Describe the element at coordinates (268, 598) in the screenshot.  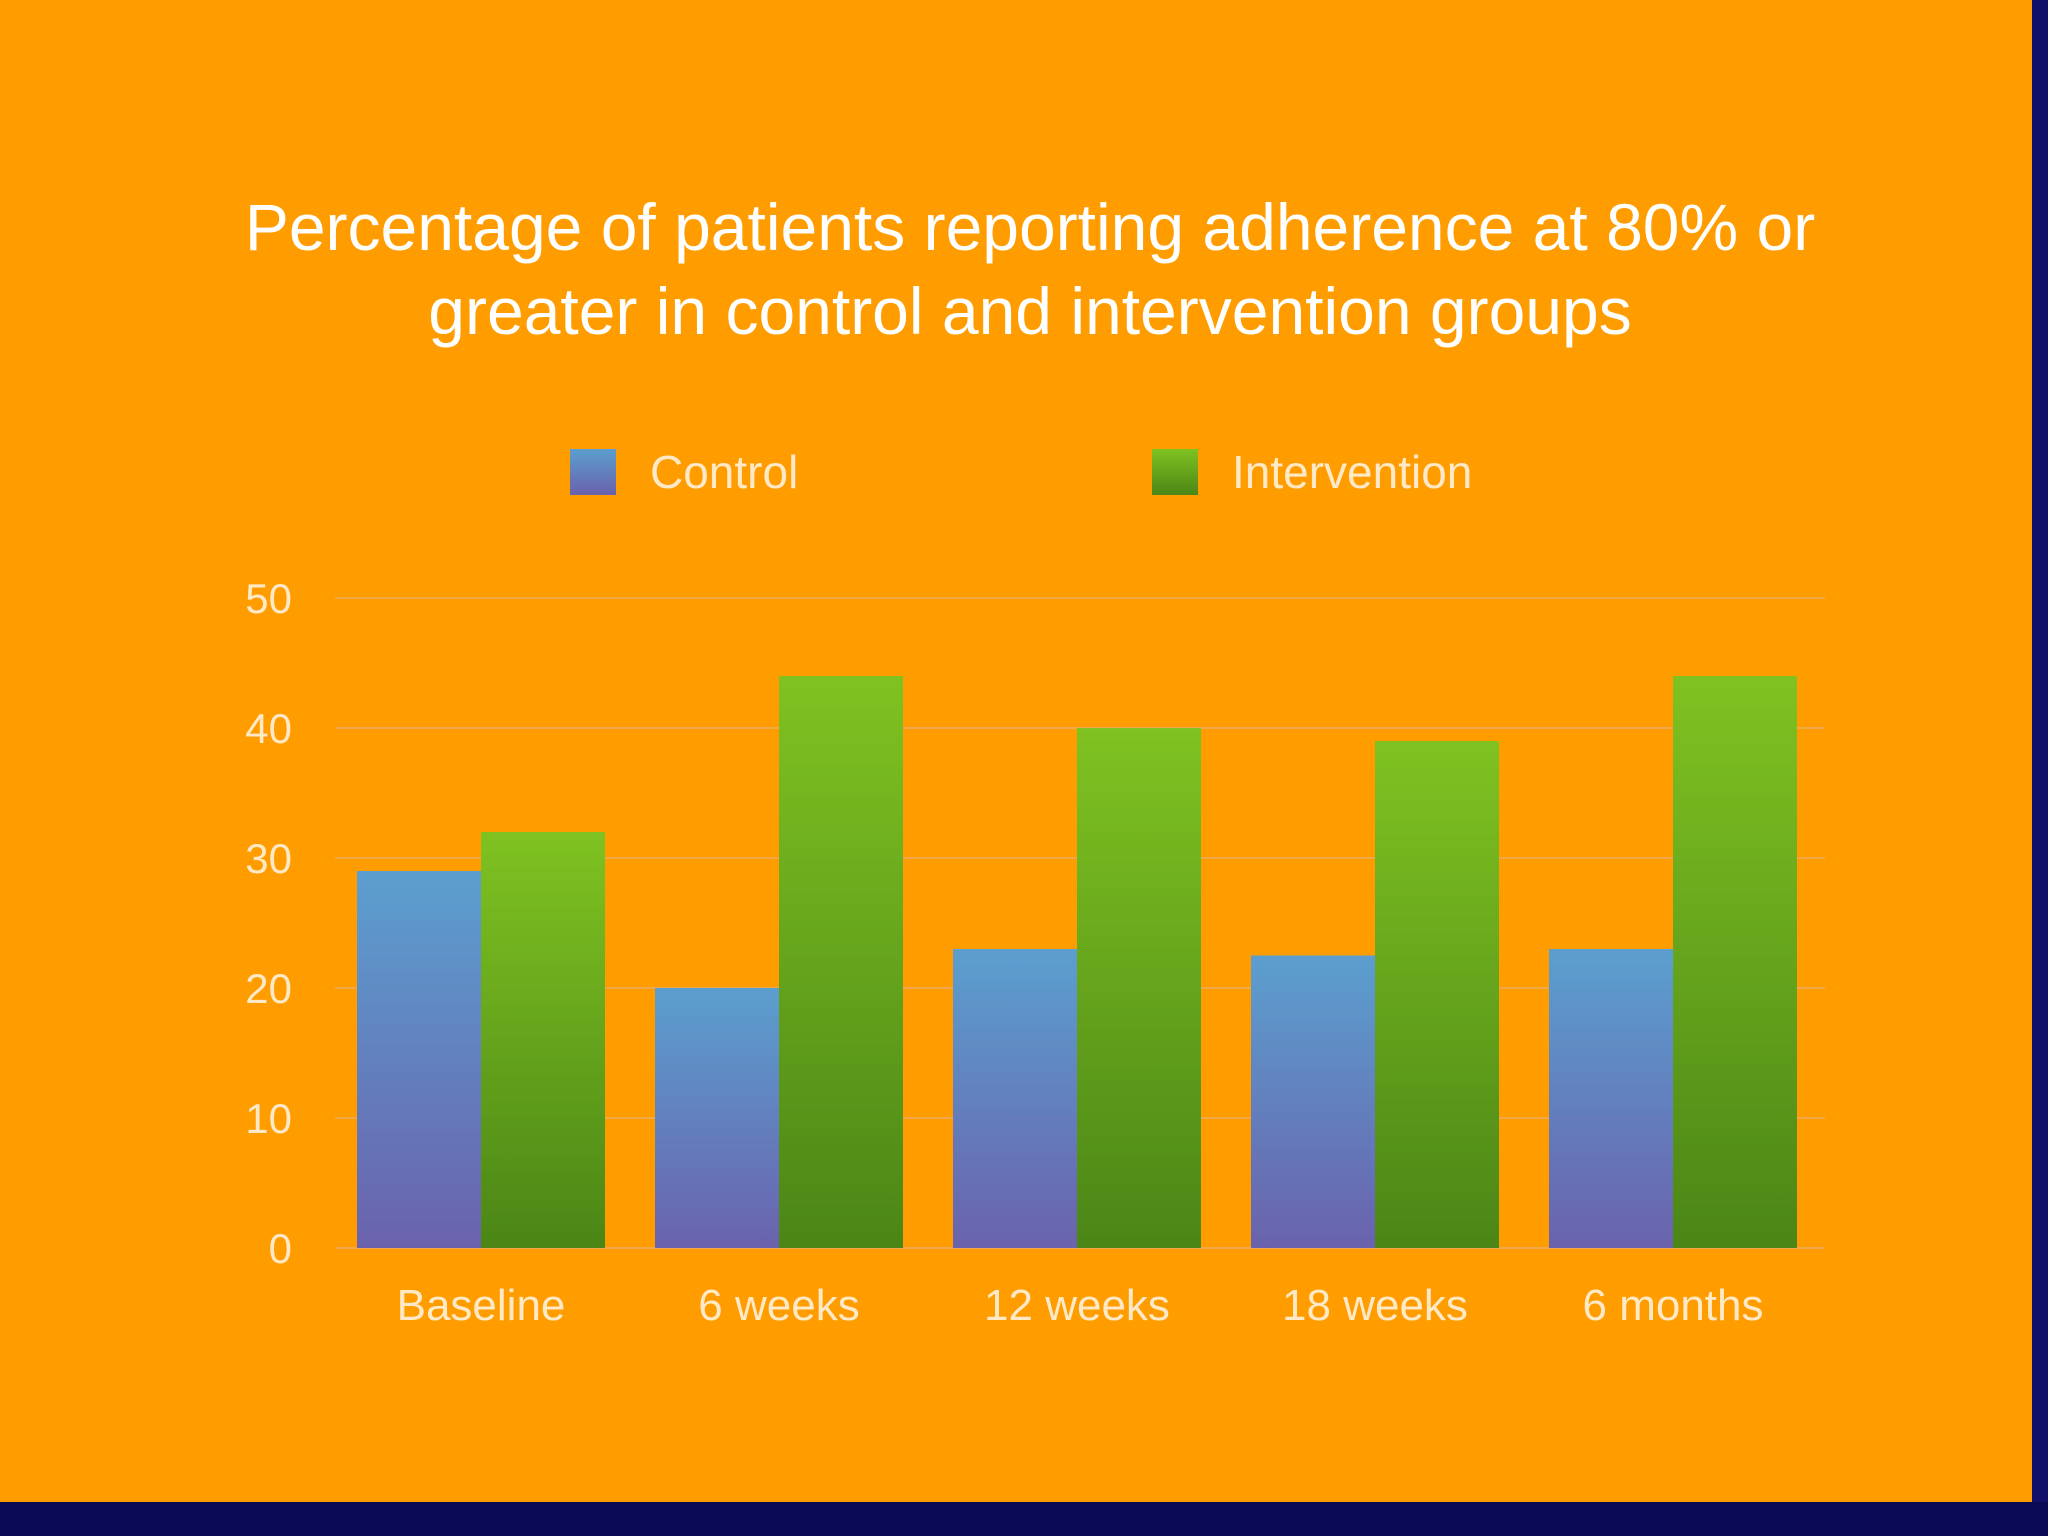
I see `y-tick-label: 50` at that location.